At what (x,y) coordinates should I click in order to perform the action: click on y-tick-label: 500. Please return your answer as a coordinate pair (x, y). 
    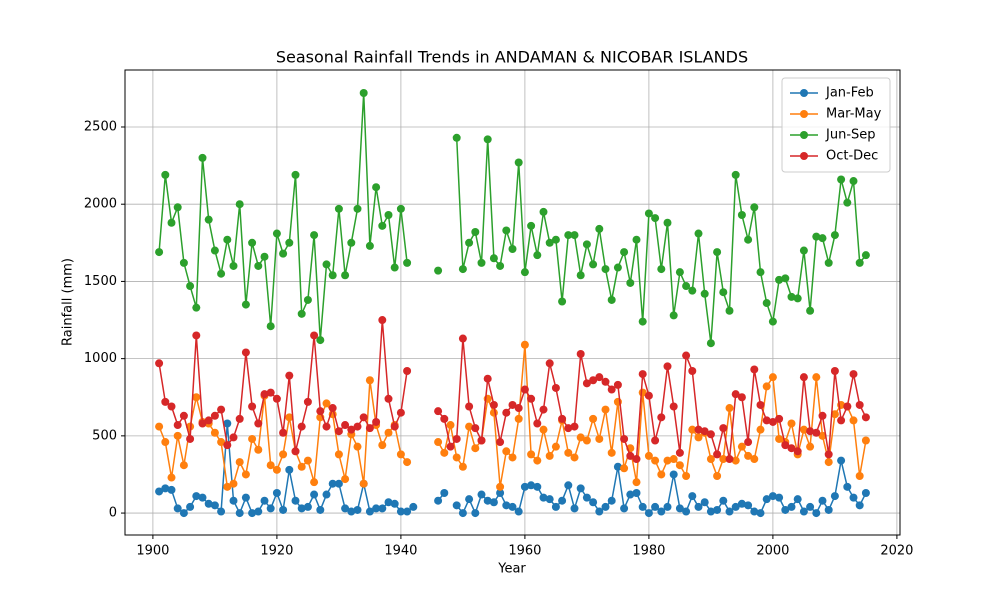
    Looking at the image, I should click on (104, 435).